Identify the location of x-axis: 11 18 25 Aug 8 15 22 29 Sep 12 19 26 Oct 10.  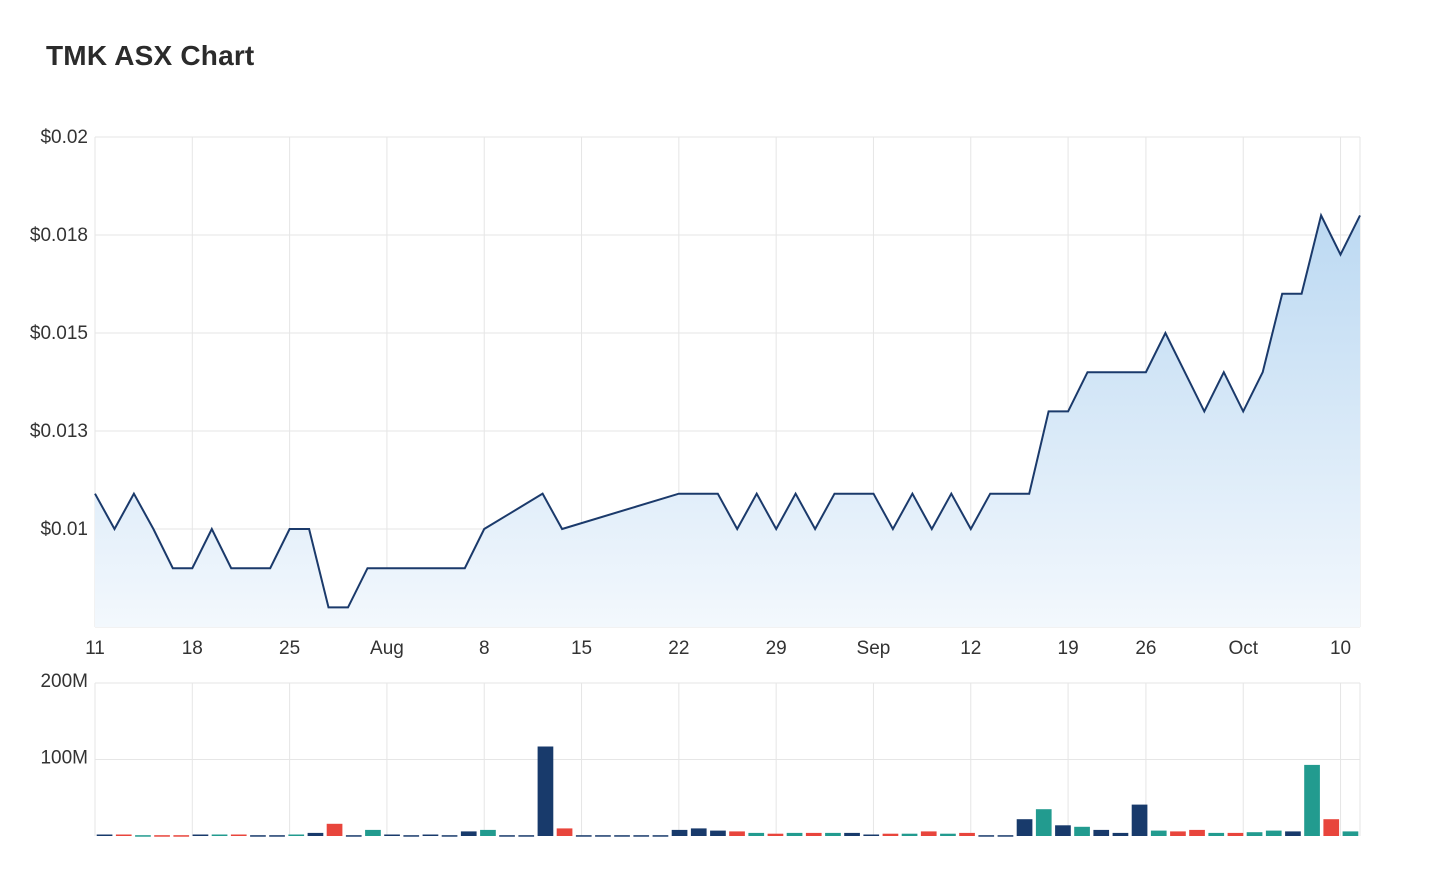
(718, 648).